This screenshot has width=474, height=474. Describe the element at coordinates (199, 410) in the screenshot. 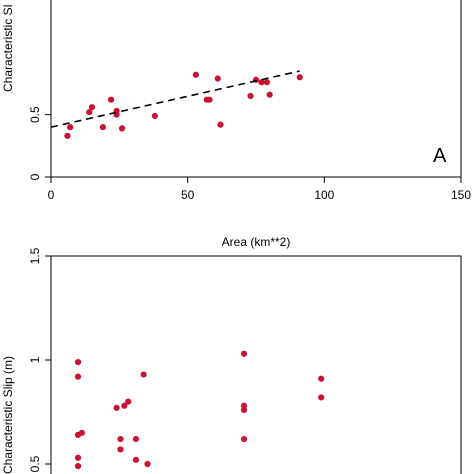

I see `data-points-bottom` at that location.